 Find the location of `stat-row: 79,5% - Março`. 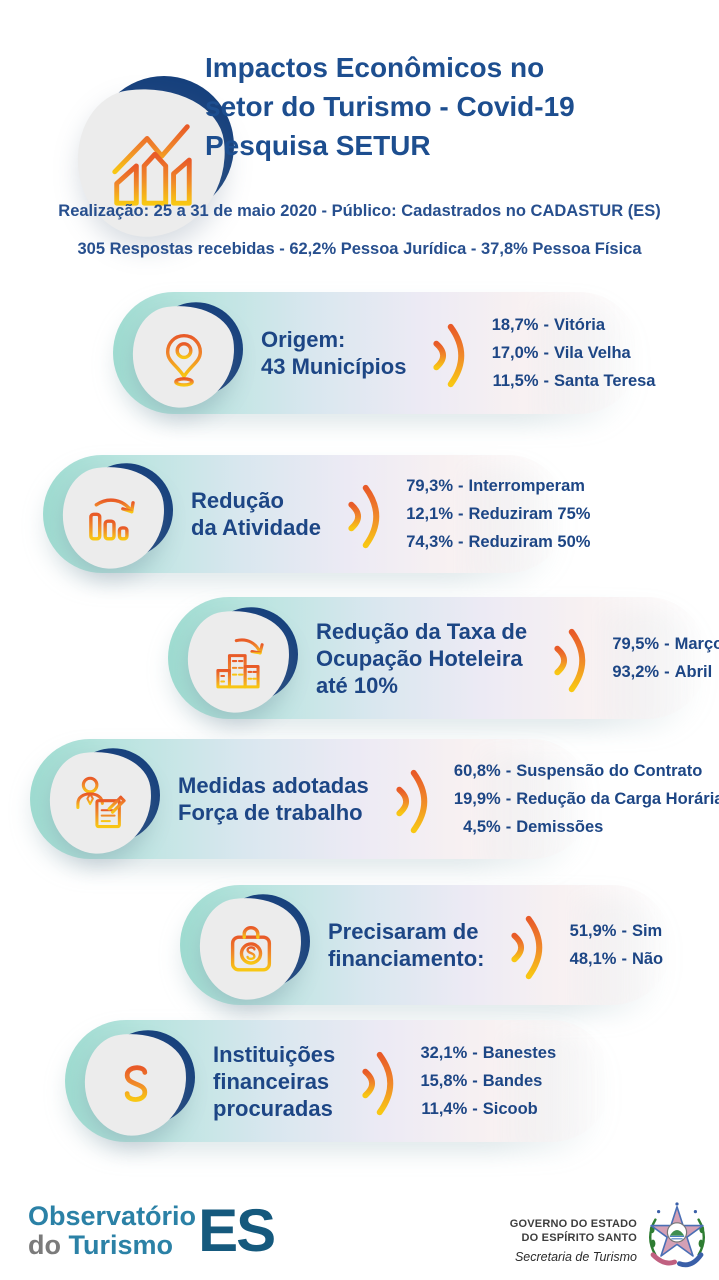

stat-row: 79,5% - Março is located at coordinates (664, 644).